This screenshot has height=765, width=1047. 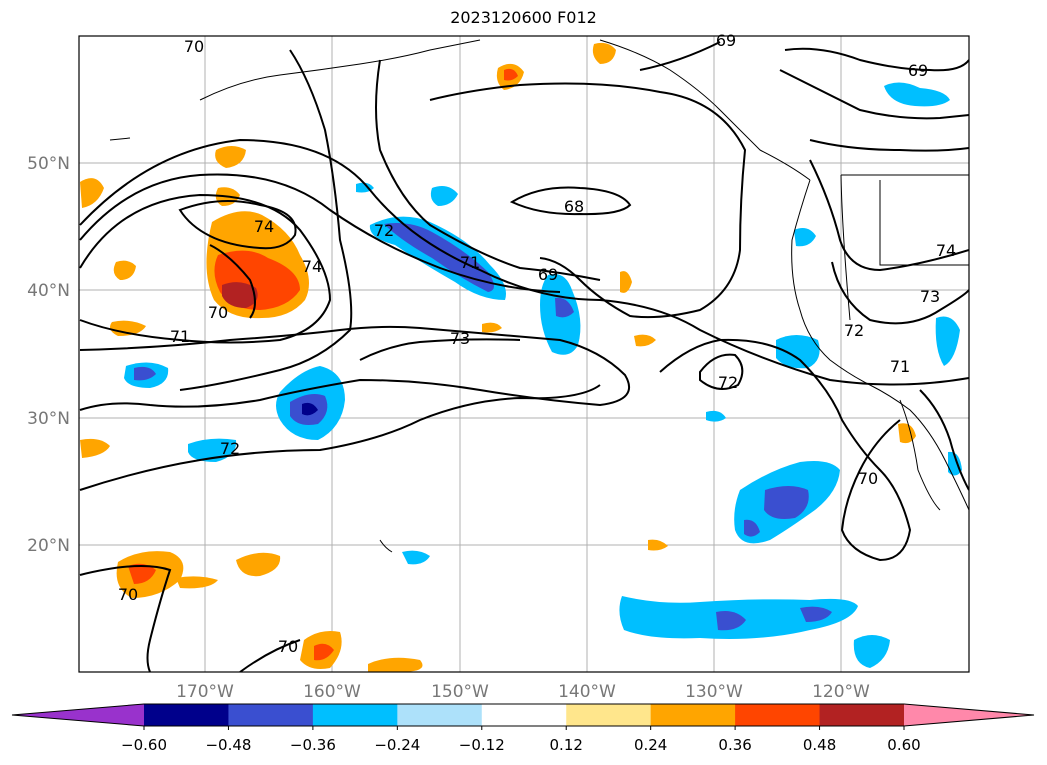 I want to click on lat-label: 30°N, so click(x=48, y=419).